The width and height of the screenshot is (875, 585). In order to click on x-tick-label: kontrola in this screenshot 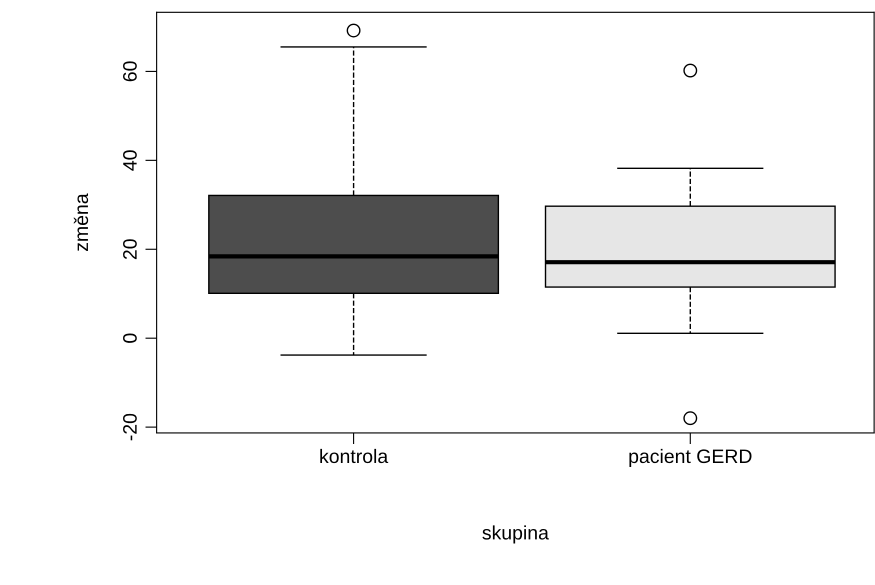, I will do `click(354, 456)`.